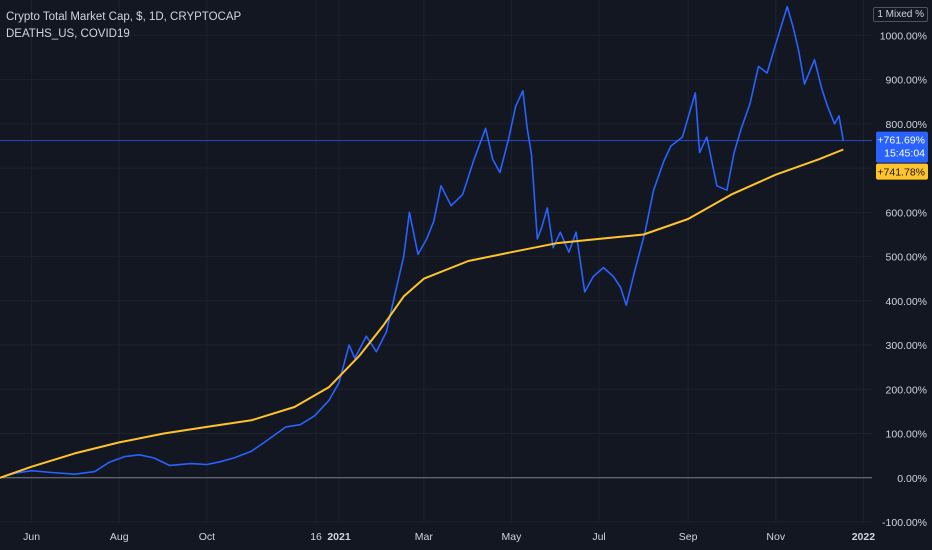 The height and width of the screenshot is (550, 932). I want to click on scale-mode-button: 1 Mixed %, so click(900, 14).